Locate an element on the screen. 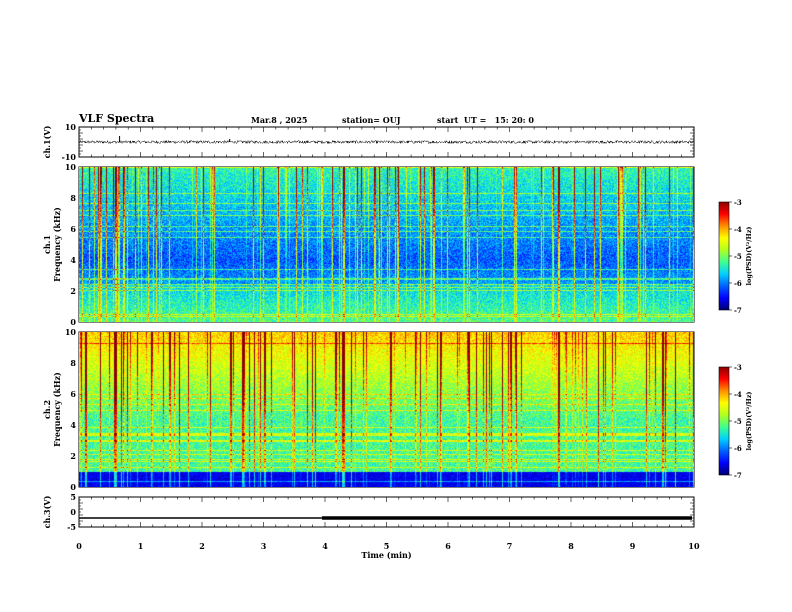 The image size is (792, 612). x-tick-label: 3 is located at coordinates (264, 546).